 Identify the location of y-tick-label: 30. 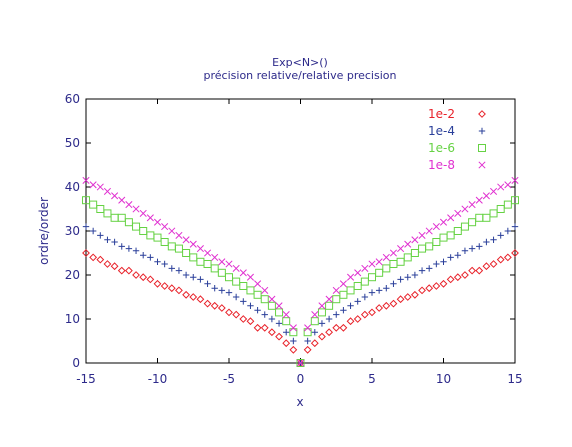
(72, 231).